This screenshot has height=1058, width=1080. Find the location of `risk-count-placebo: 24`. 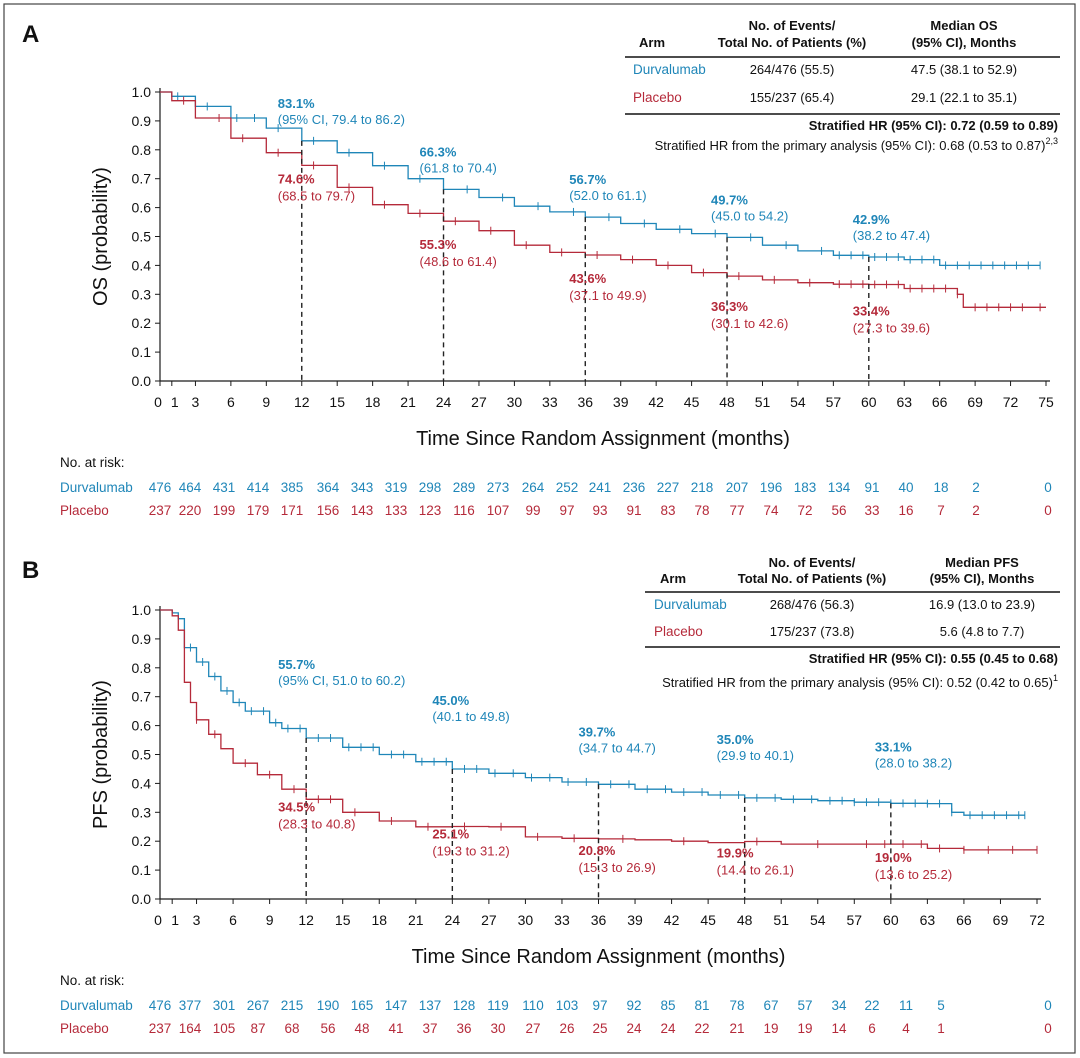

risk-count-placebo: 24 is located at coordinates (668, 1028).